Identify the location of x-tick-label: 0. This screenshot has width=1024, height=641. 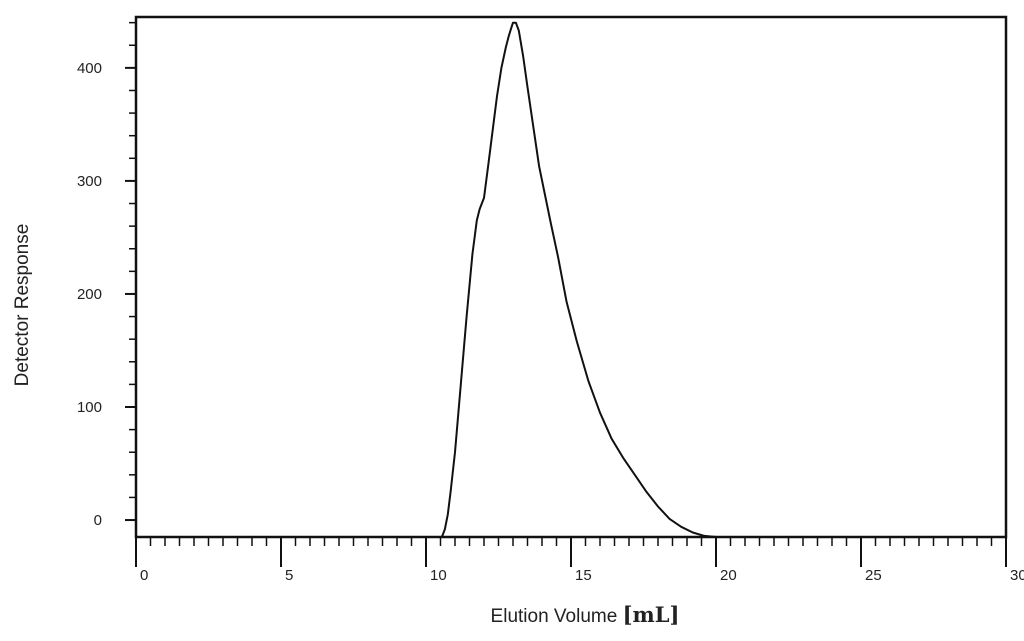
(144, 575).